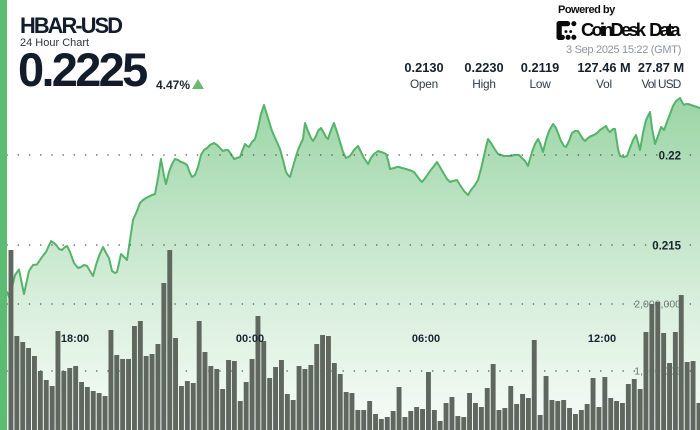 The width and height of the screenshot is (700, 430). What do you see at coordinates (426, 339) in the screenshot?
I see `svg-text: 06:00` at bounding box center [426, 339].